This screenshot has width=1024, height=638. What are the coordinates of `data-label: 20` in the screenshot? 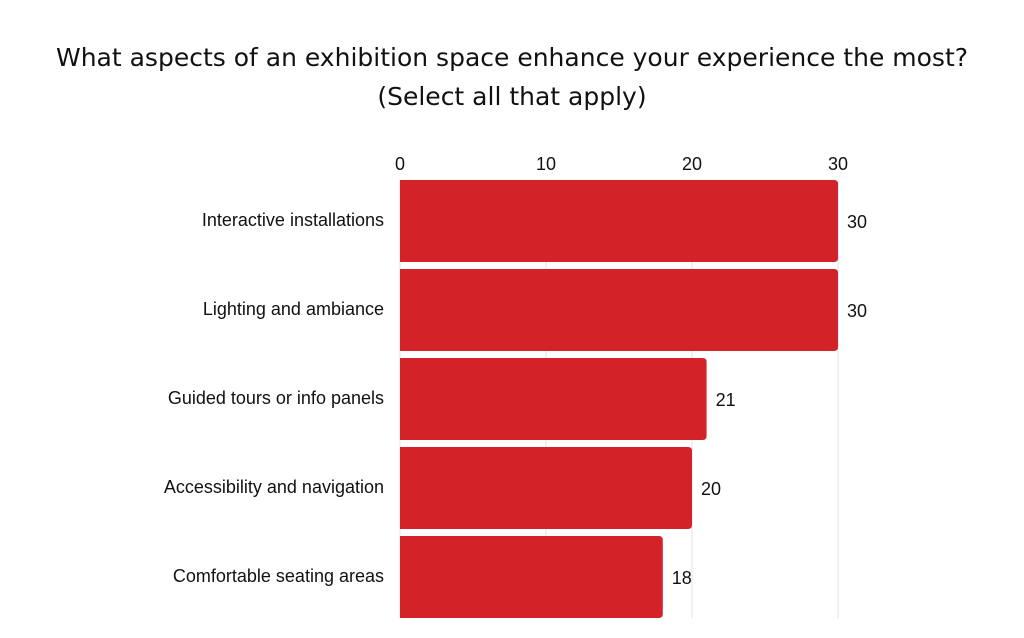 It's located at (711, 489).